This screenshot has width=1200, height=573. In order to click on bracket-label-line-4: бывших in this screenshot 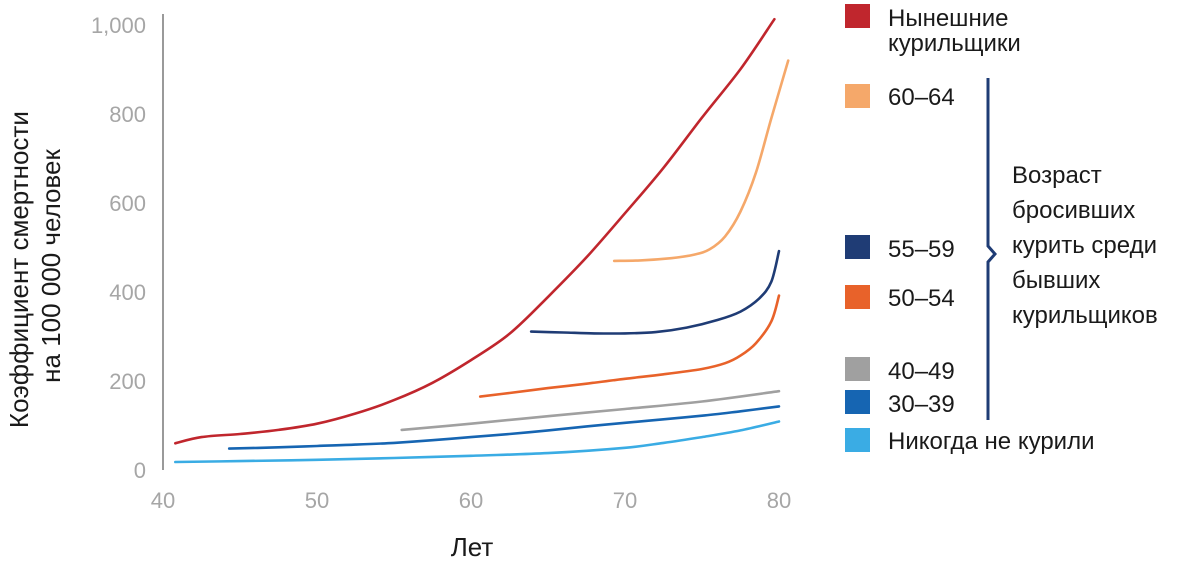, I will do `click(1056, 280)`.